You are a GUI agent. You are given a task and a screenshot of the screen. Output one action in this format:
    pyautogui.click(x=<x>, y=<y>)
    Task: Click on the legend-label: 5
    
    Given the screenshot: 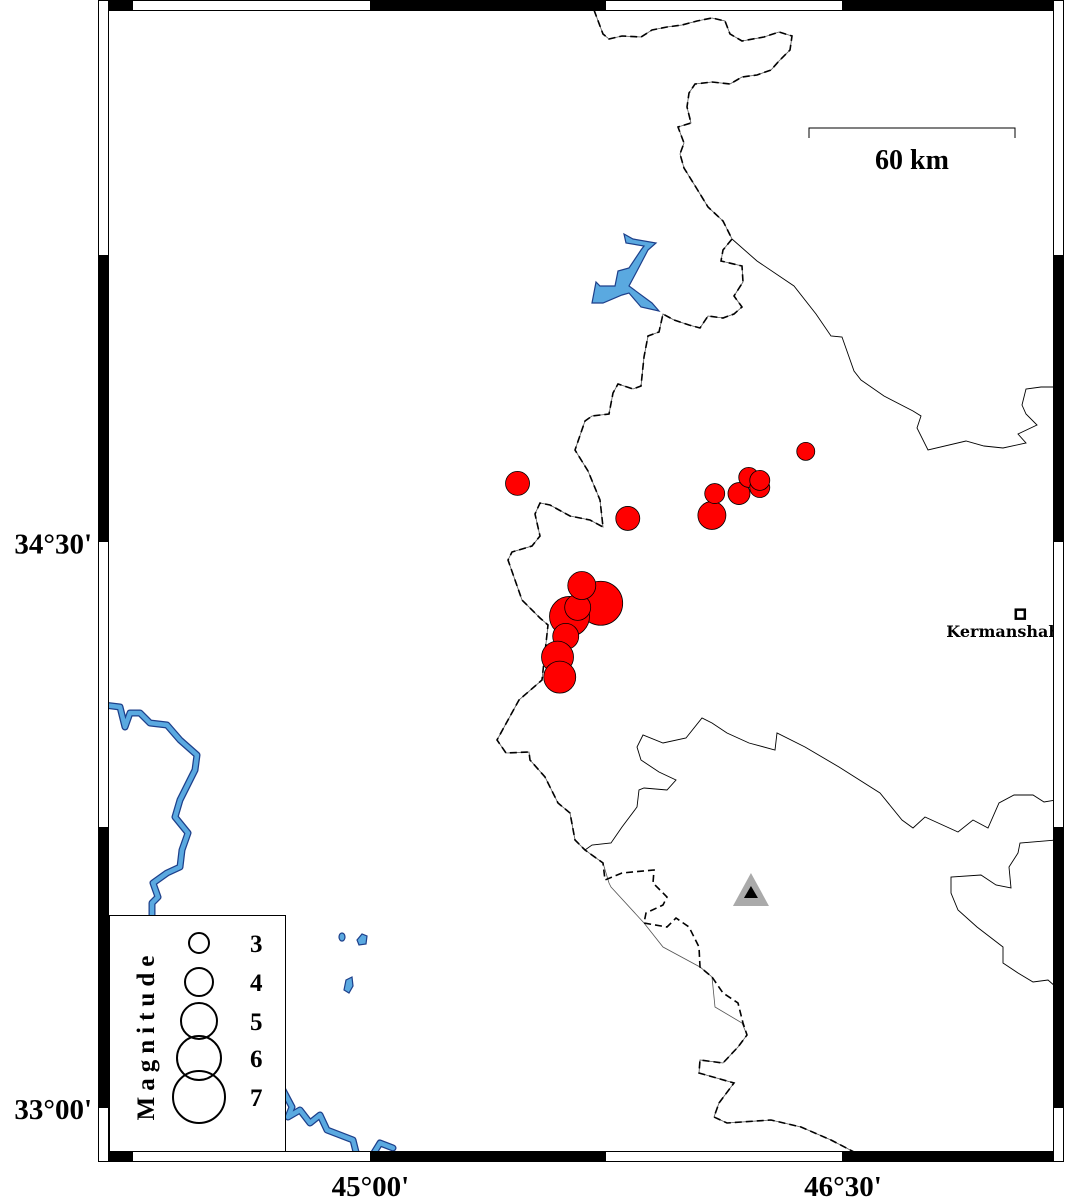 What is the action you would take?
    pyautogui.click(x=256, y=1022)
    